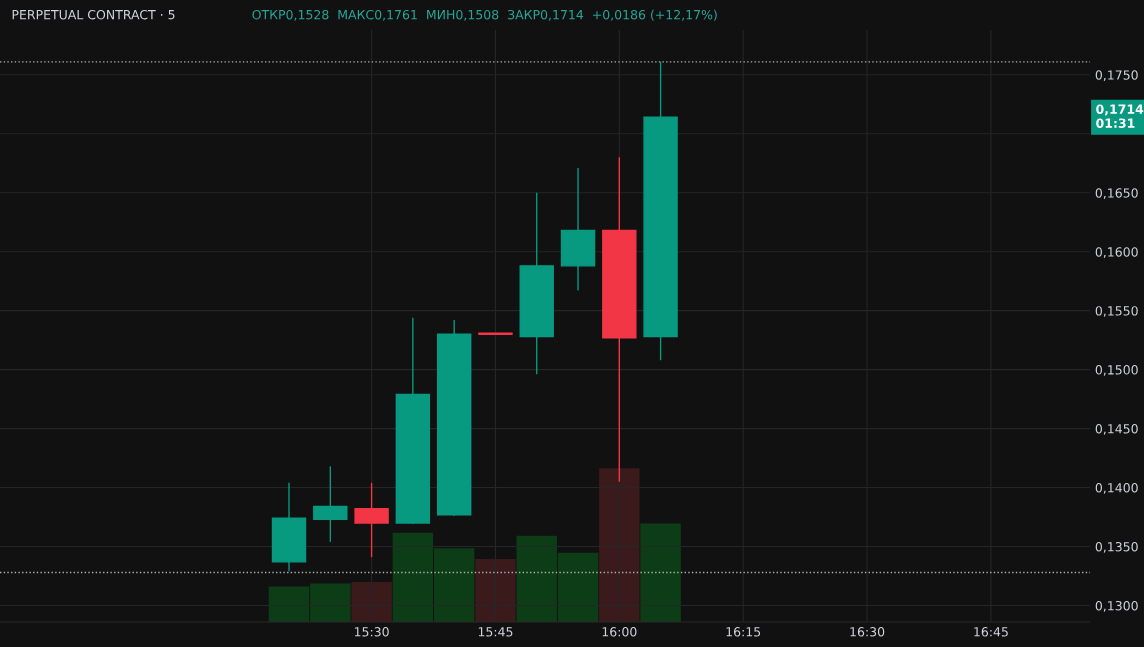 The height and width of the screenshot is (647, 1144). I want to click on y-tick-label: 0,1650, so click(1116, 193).